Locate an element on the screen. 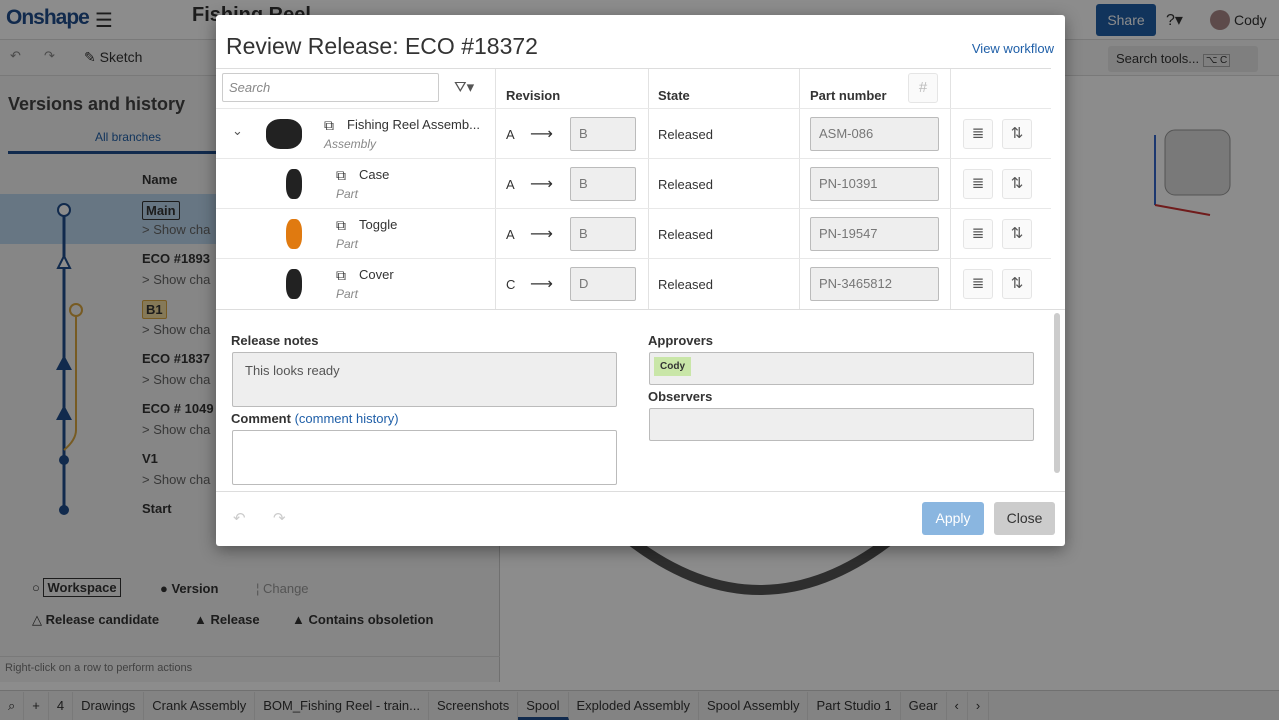 Image resolution: width=1279 pixels, height=720 pixels. release-notes-label: Release notes is located at coordinates (275, 340).